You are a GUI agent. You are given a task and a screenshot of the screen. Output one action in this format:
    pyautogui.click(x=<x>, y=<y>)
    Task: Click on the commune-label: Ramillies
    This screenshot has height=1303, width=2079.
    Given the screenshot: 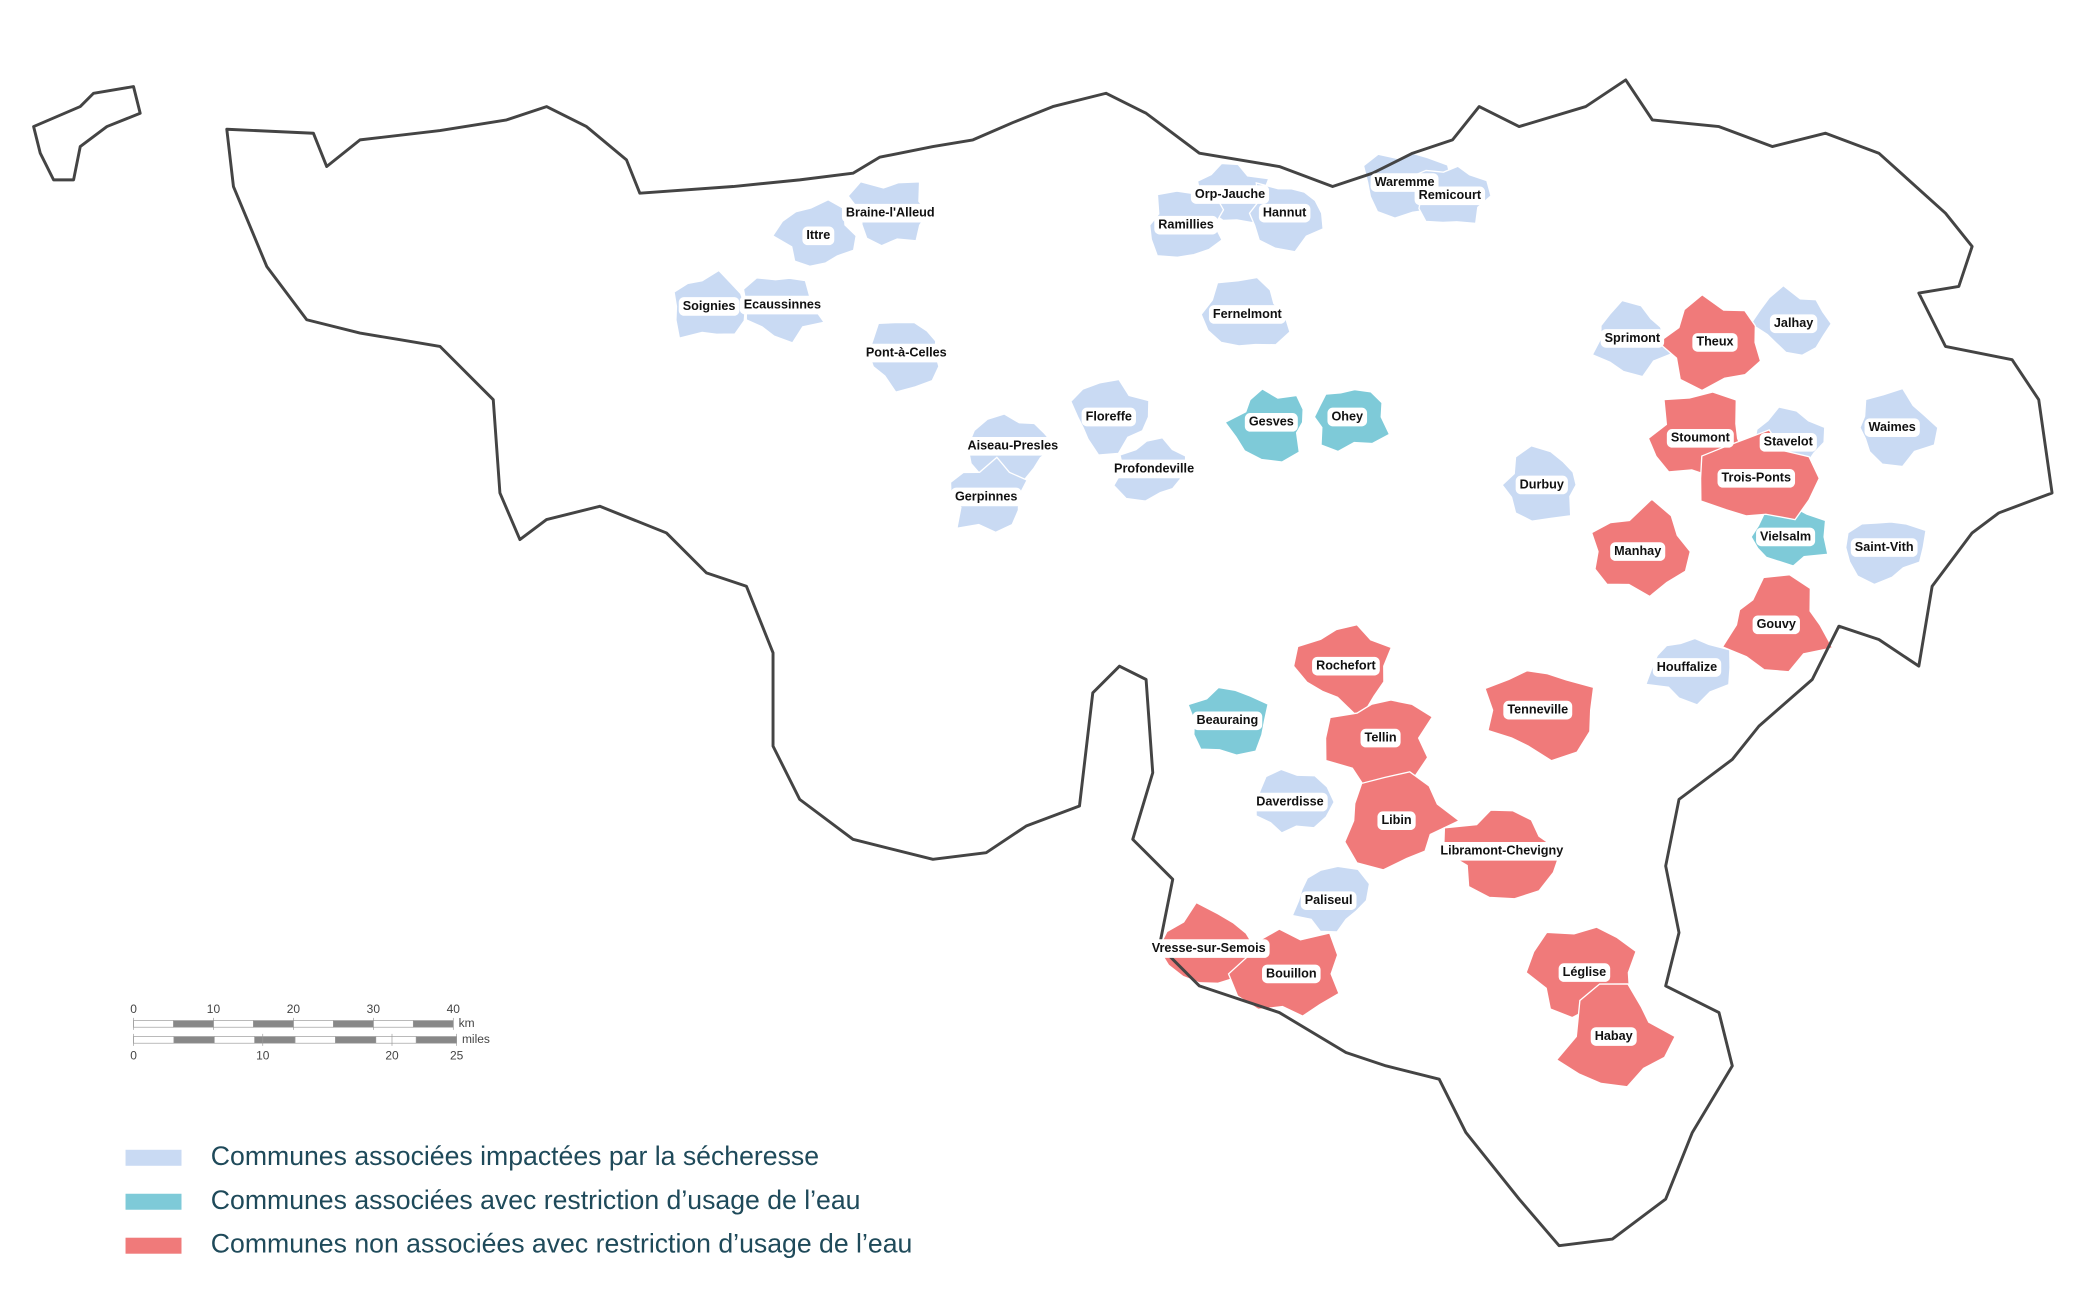 What is the action you would take?
    pyautogui.click(x=1186, y=225)
    